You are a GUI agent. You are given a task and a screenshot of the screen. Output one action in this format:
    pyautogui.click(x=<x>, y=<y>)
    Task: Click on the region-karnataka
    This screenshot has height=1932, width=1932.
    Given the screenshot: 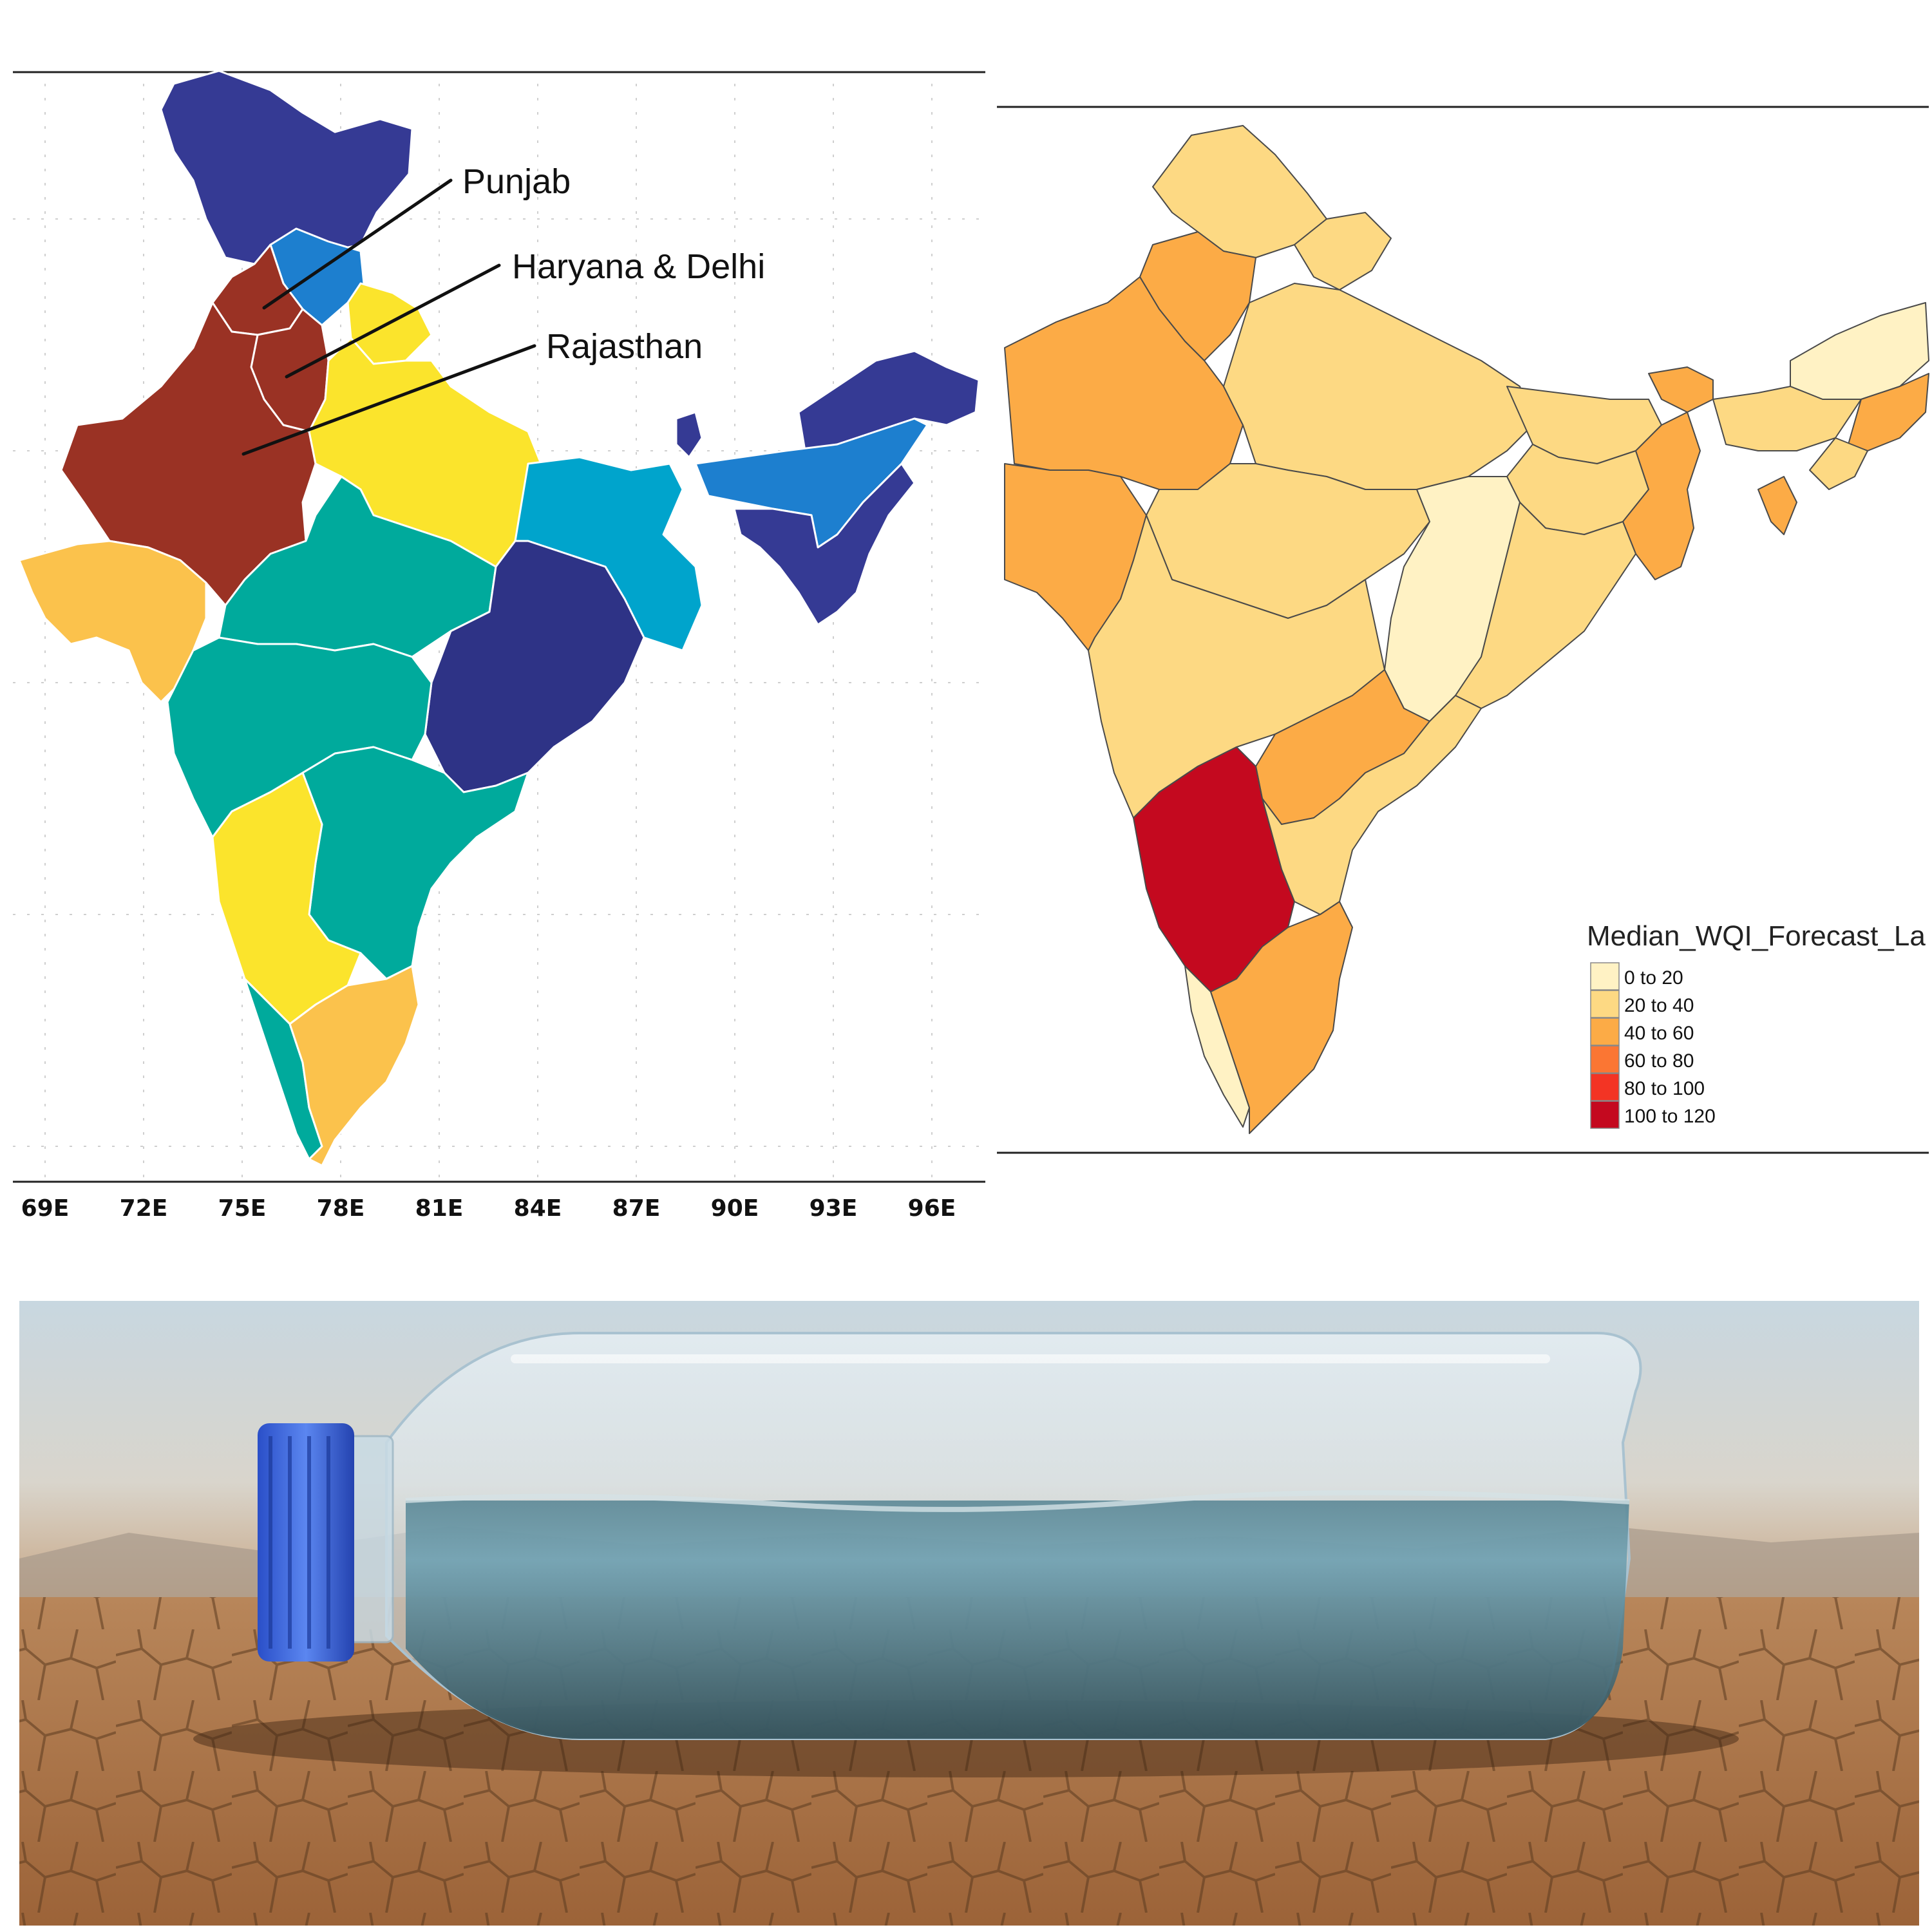 What is the action you would take?
    pyautogui.click(x=1214, y=869)
    